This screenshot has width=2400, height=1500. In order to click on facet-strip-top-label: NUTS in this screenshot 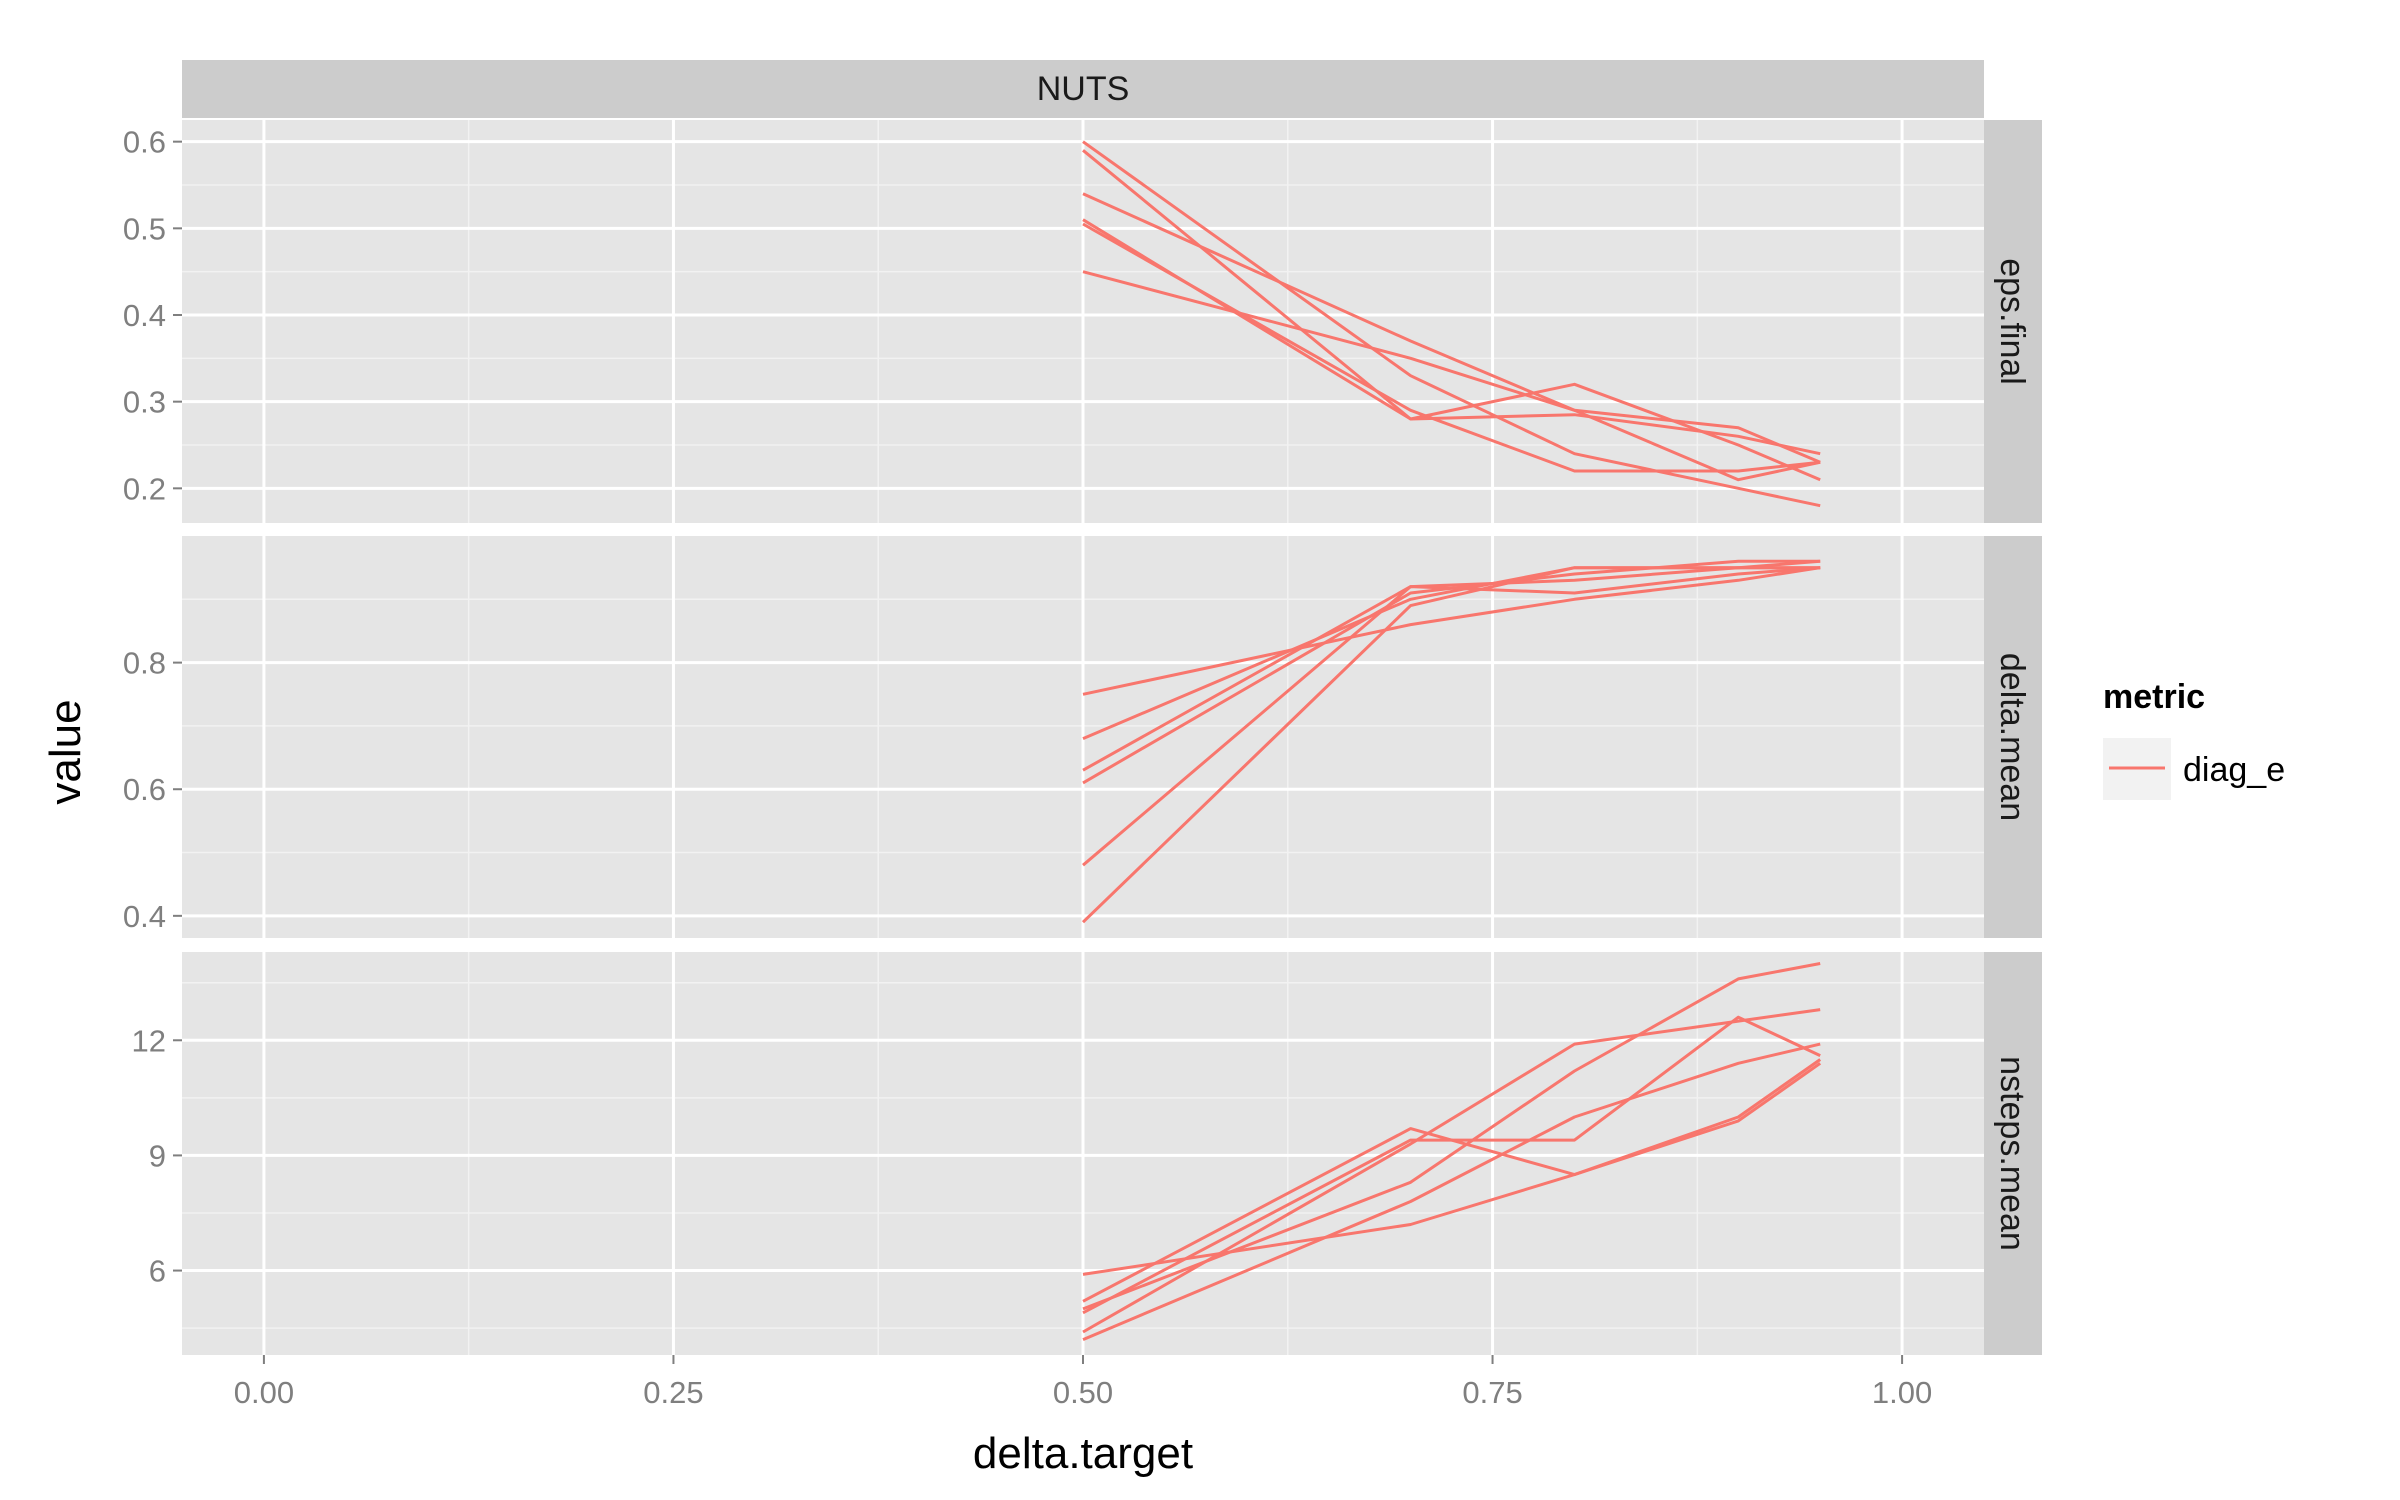, I will do `click(1083, 89)`.